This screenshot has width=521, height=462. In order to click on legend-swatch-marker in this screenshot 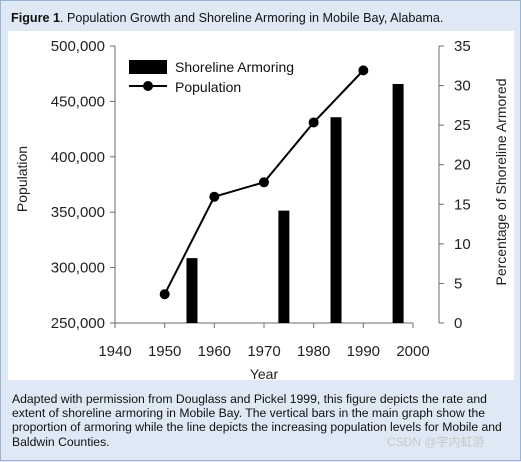, I will do `click(148, 86)`.